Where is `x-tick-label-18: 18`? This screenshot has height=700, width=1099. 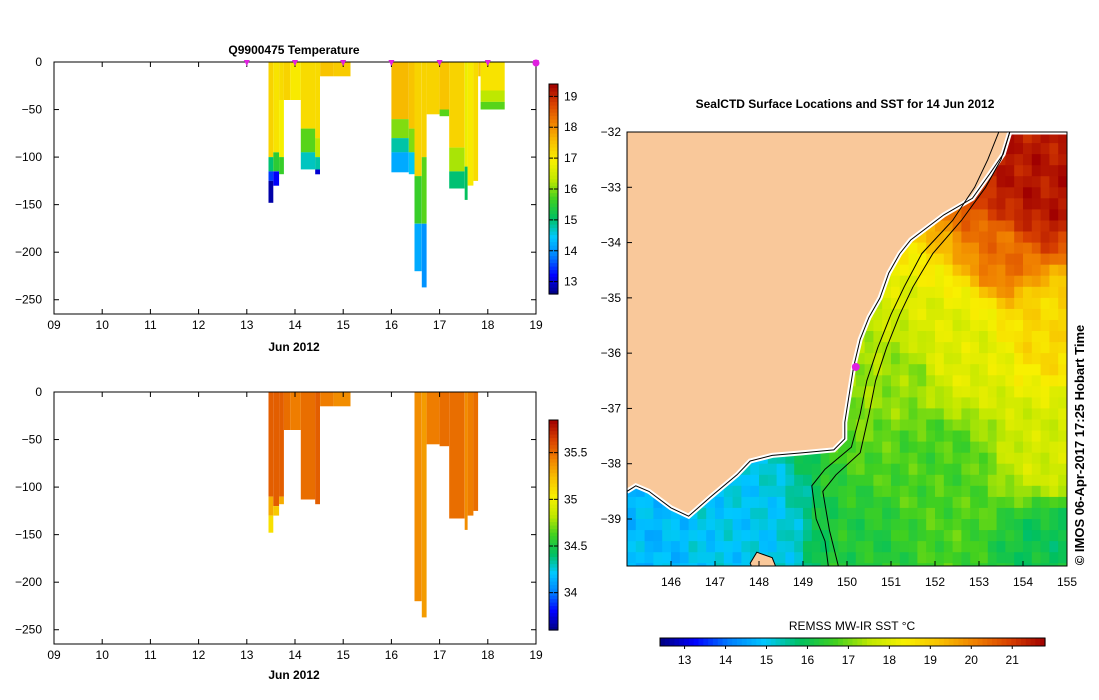 x-tick-label-18: 18 is located at coordinates (488, 655).